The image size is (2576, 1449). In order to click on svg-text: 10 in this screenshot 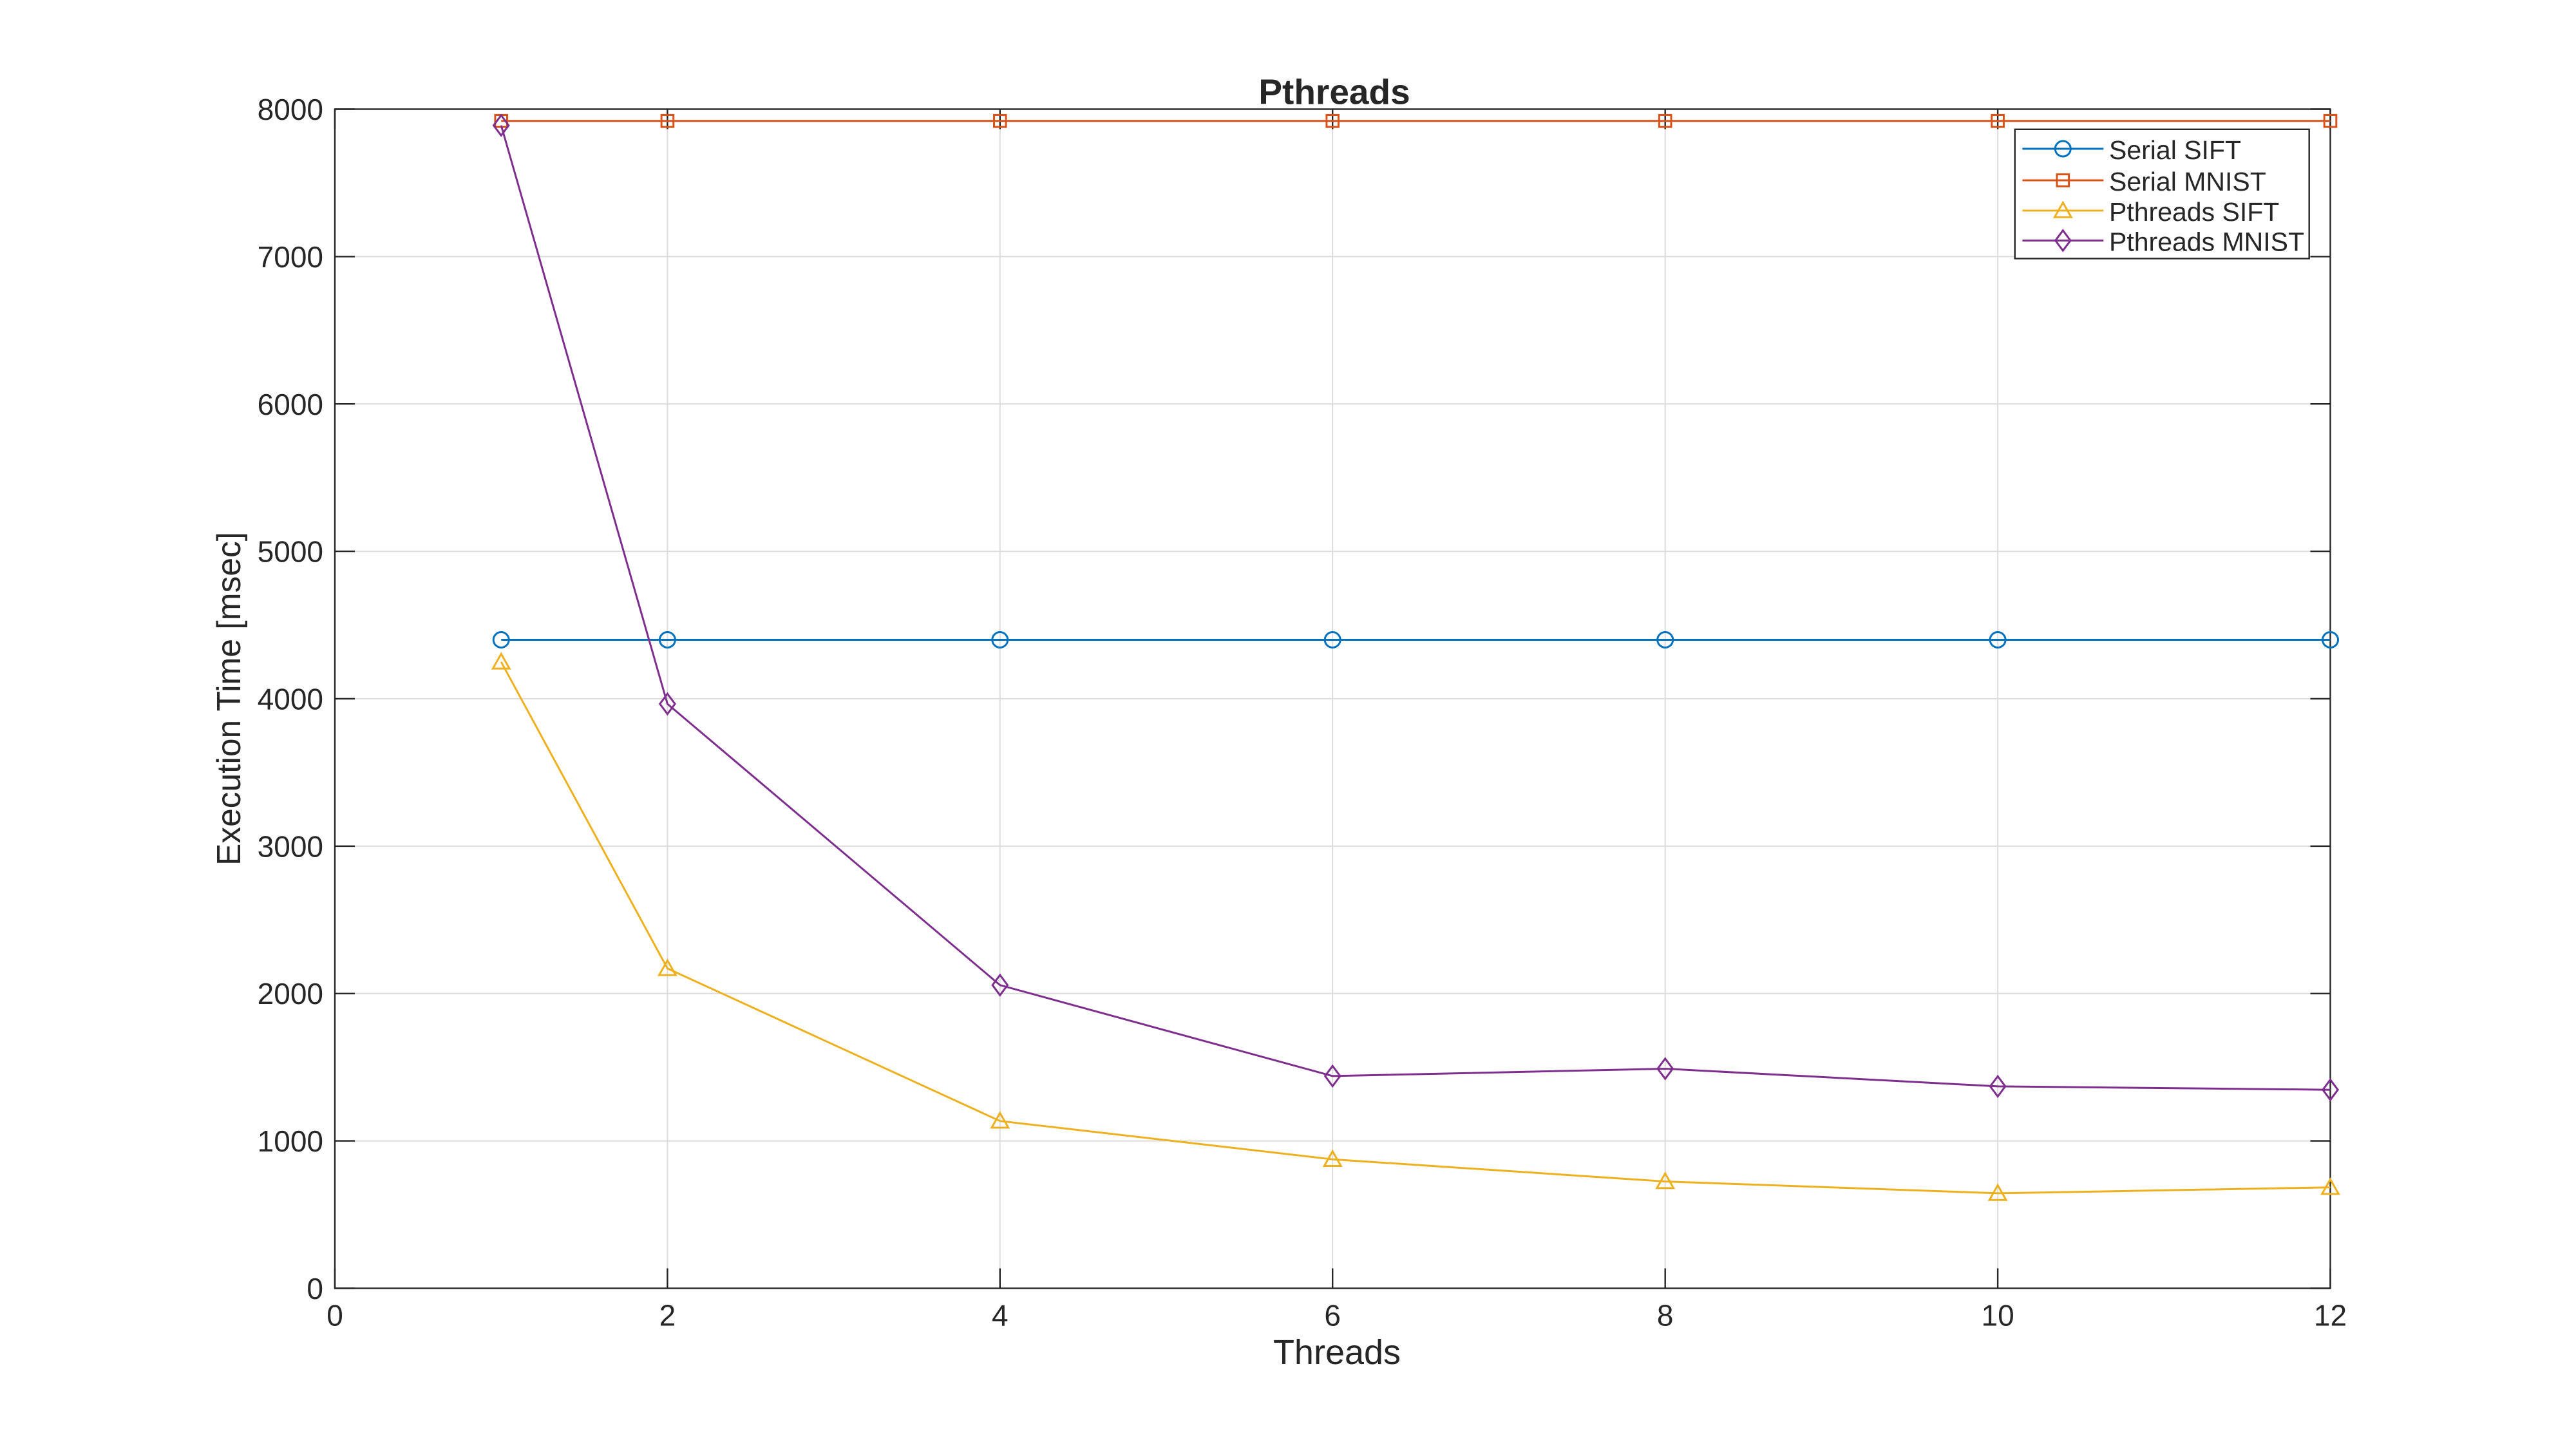, I will do `click(1998, 1316)`.